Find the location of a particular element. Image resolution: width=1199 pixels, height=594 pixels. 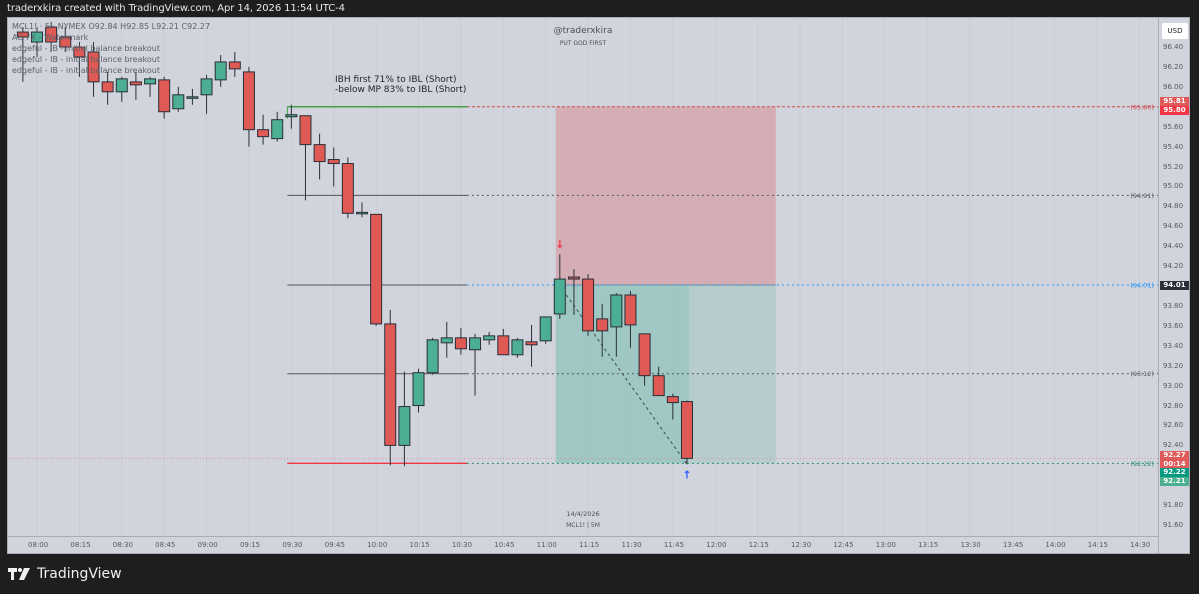

watermark-bottom: 14/4/2026 MCL1! | 5M is located at coordinates (583, 519).